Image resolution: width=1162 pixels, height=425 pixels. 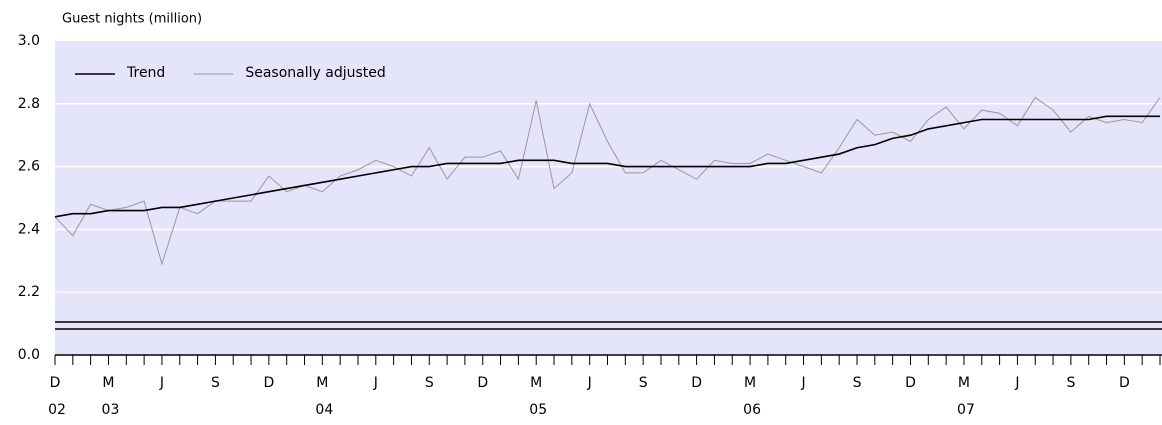 I want to click on legend-label: Seasonally adjusted, so click(x=315, y=73).